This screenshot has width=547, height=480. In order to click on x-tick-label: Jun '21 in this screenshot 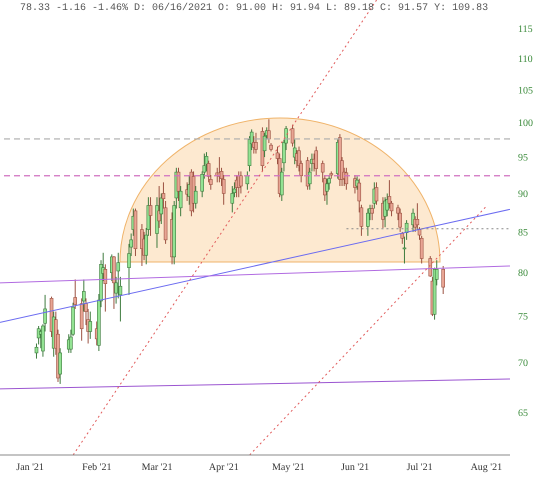, I will do `click(355, 468)`.